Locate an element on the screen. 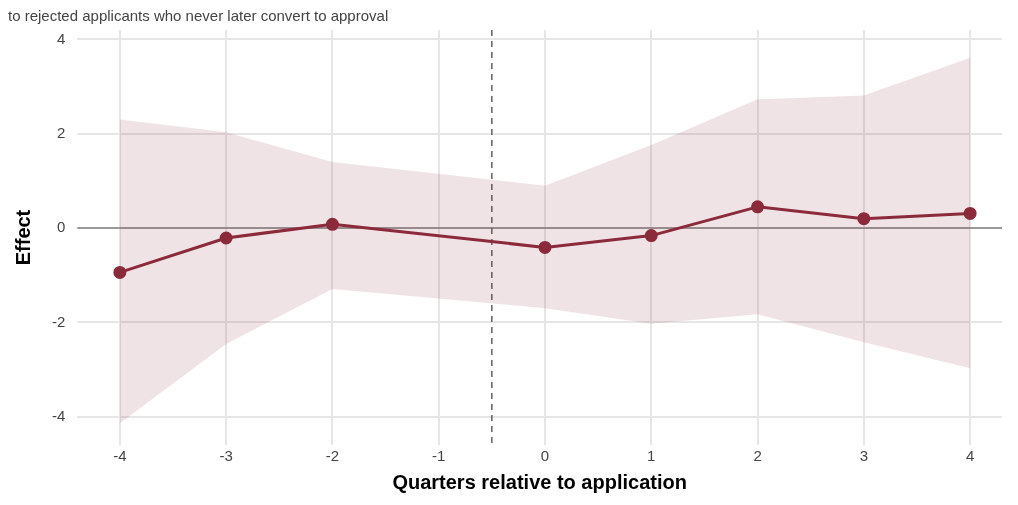 Image resolution: width=1018 pixels, height=505 pixels. y-axis-title: Effect is located at coordinates (22, 237).